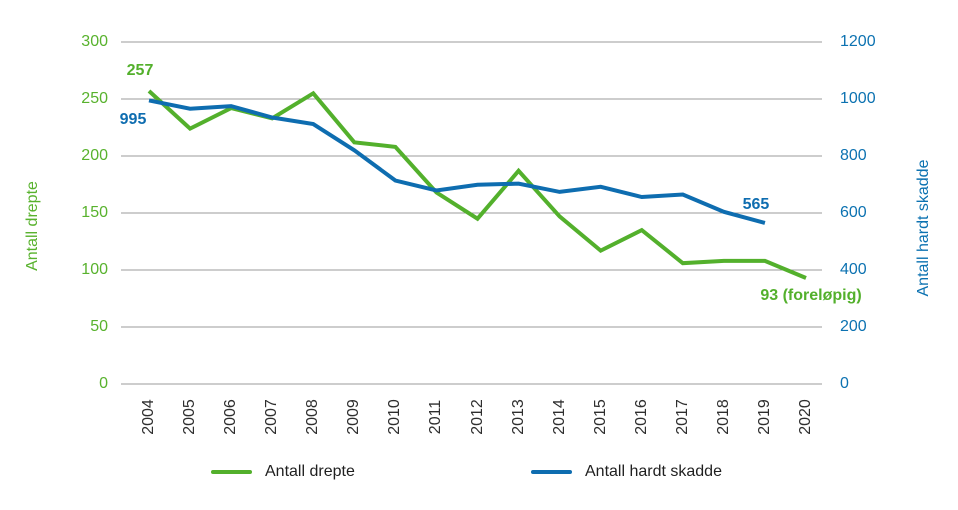 The image size is (958, 510). What do you see at coordinates (99, 326) in the screenshot?
I see `left-tick-50: 50` at bounding box center [99, 326].